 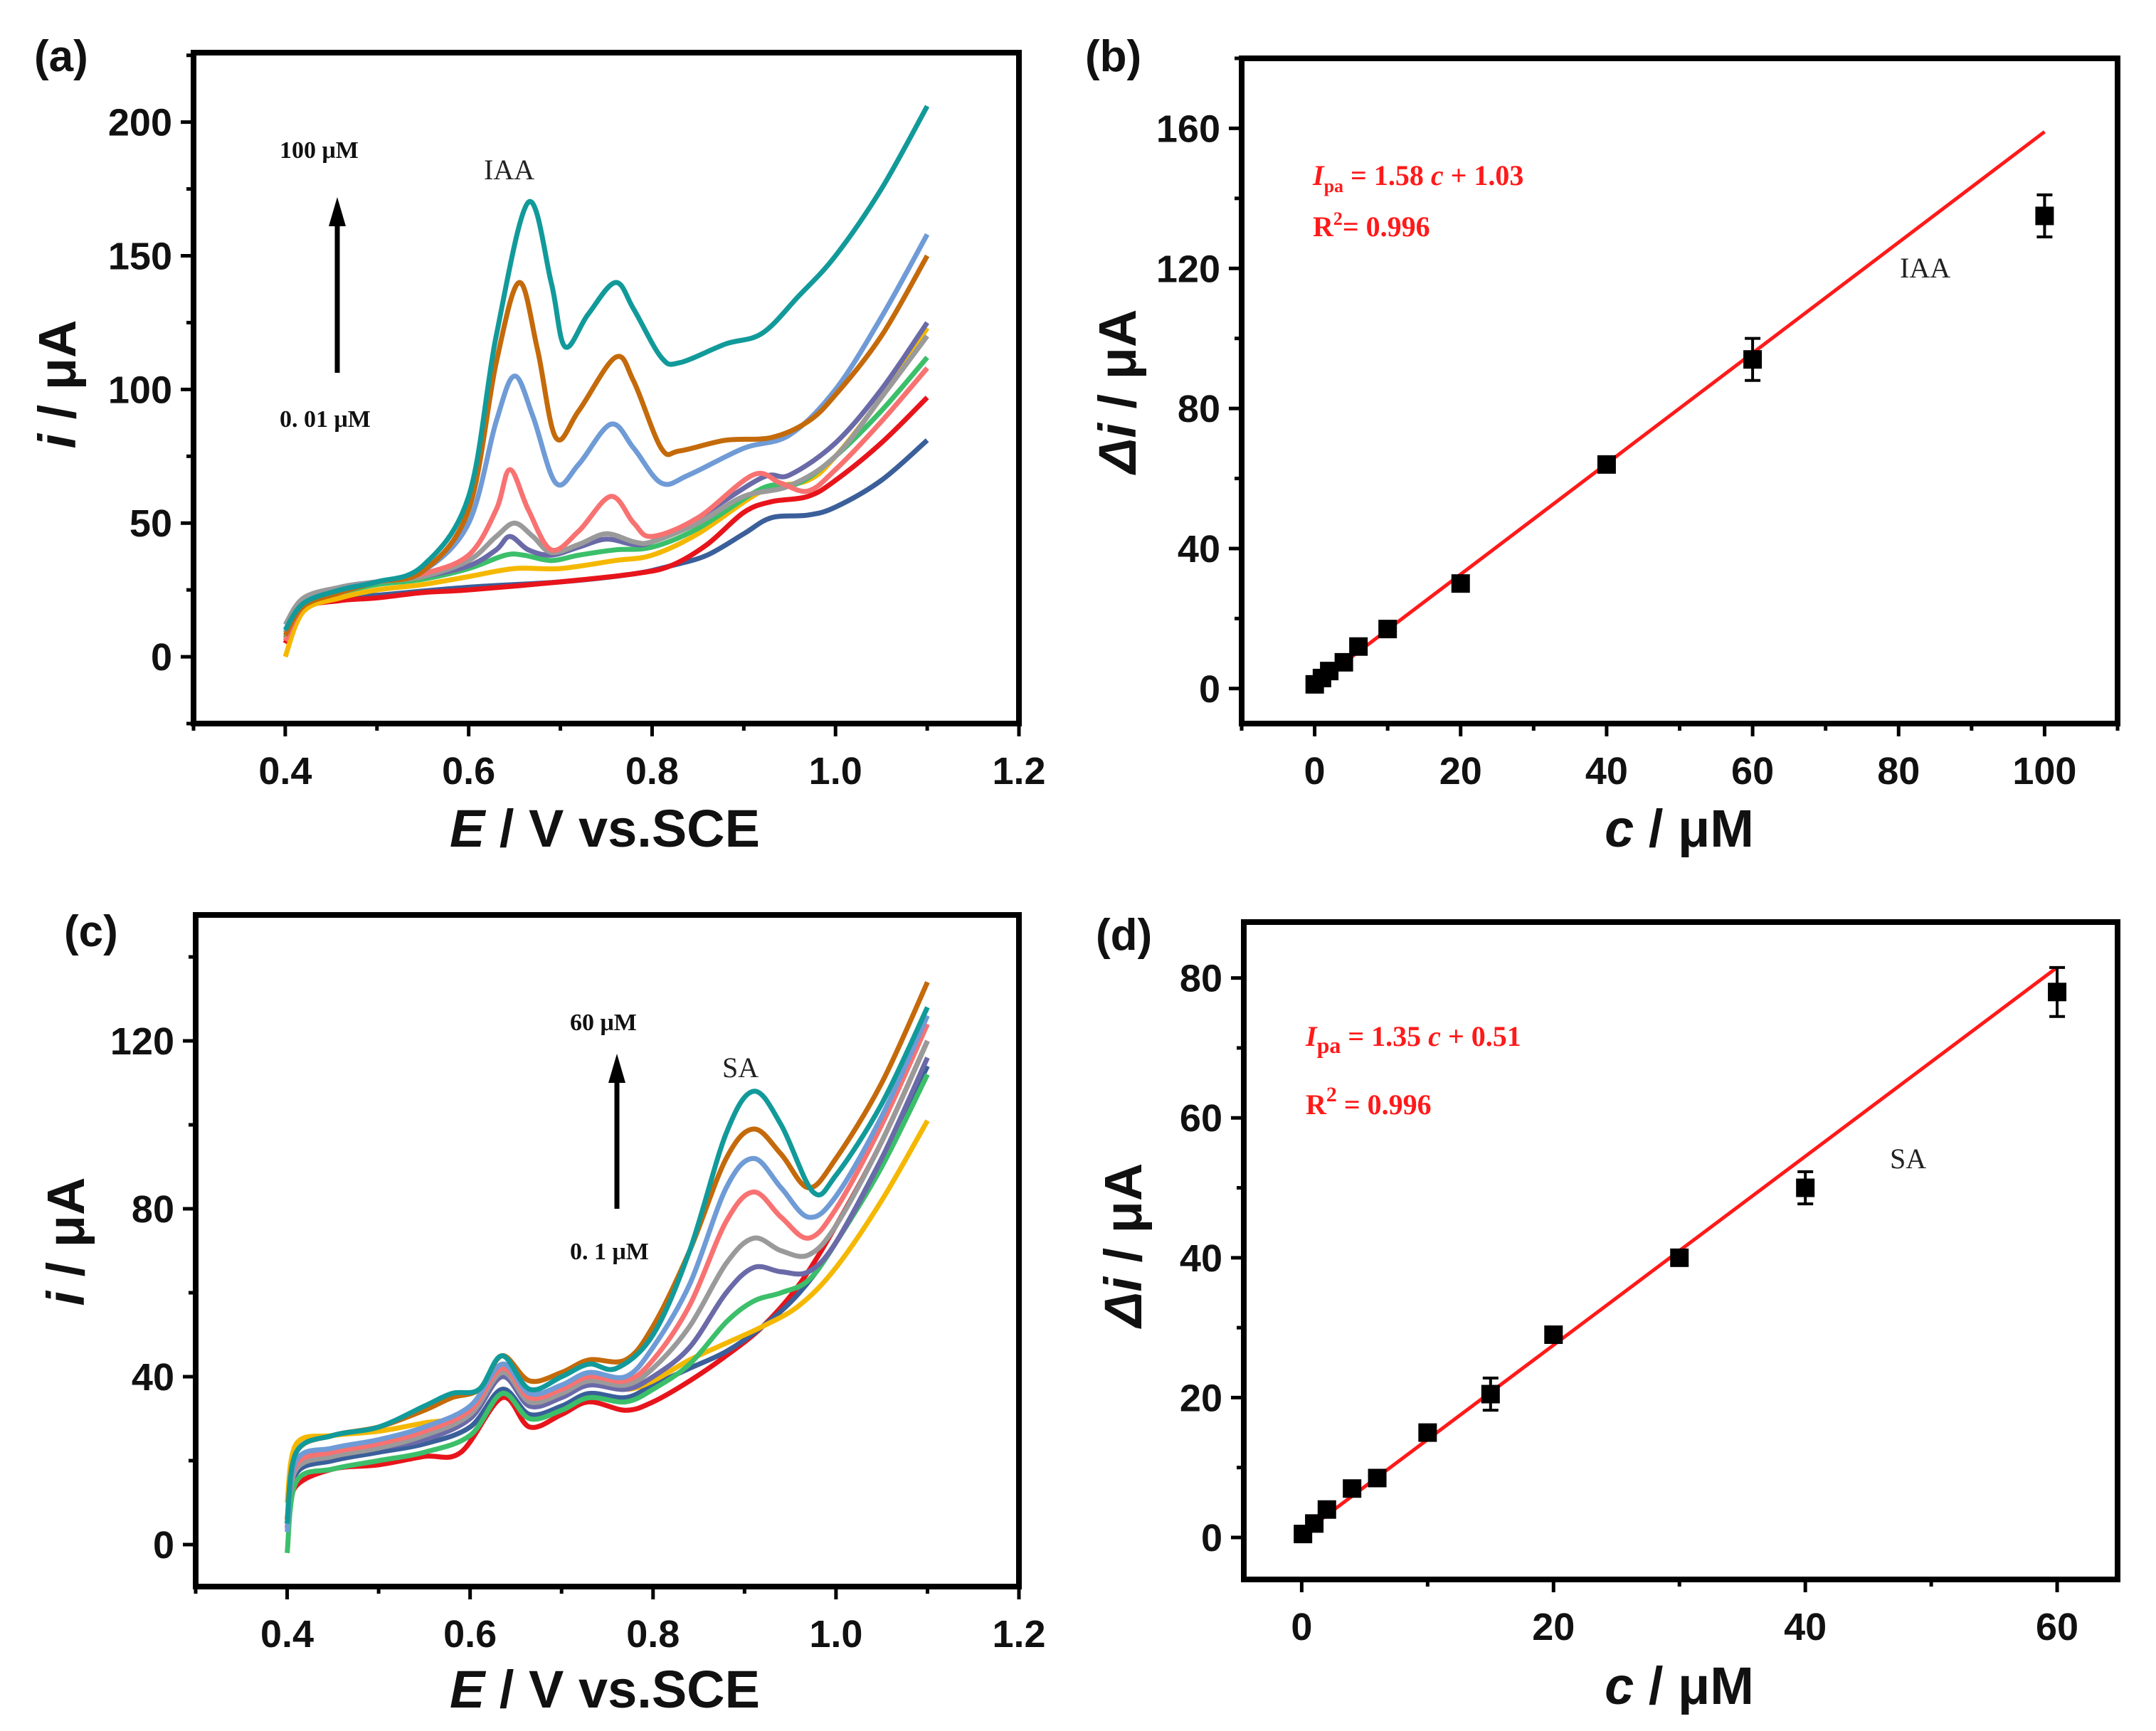 What do you see at coordinates (1418, 177) in the screenshot?
I see `fit-equation: Ipa = 1.58 c + 1.03` at bounding box center [1418, 177].